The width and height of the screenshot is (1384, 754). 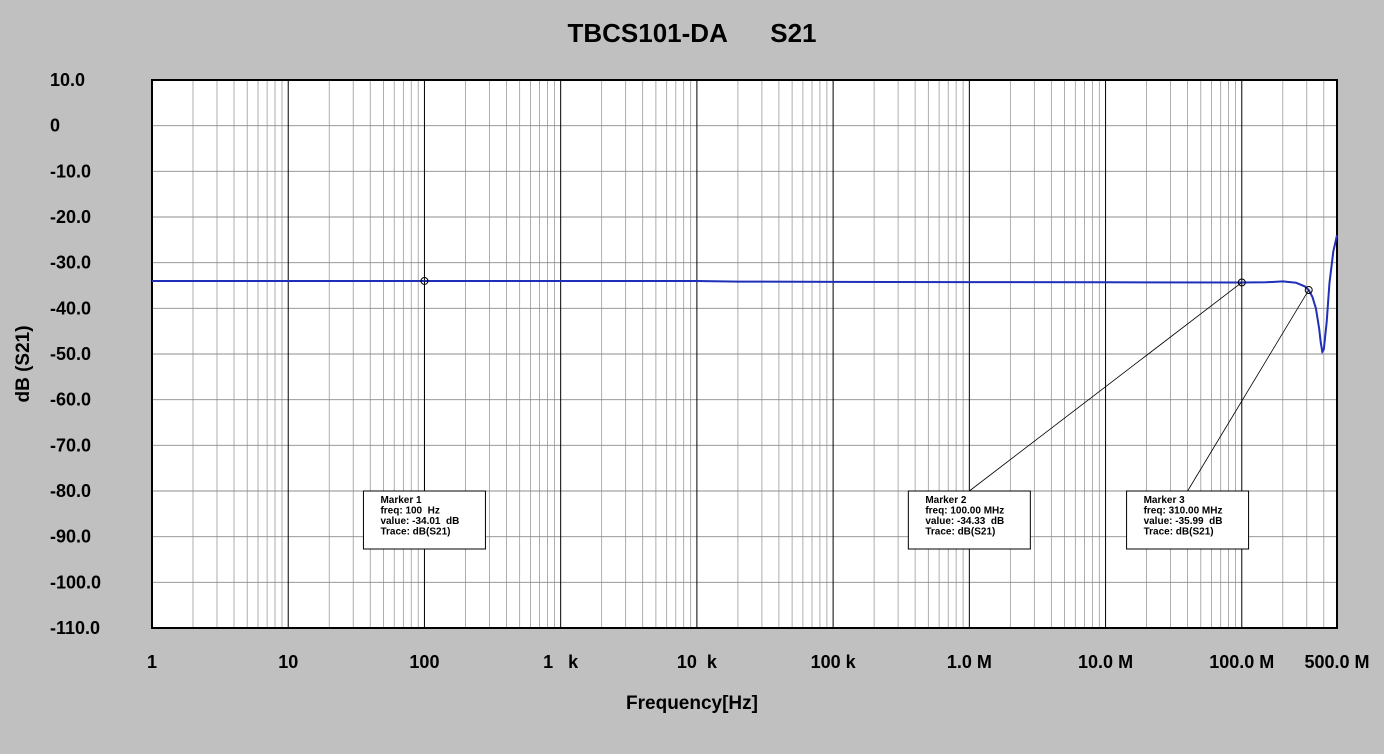 What do you see at coordinates (70, 171) in the screenshot?
I see `y-tick-label: -10.0` at bounding box center [70, 171].